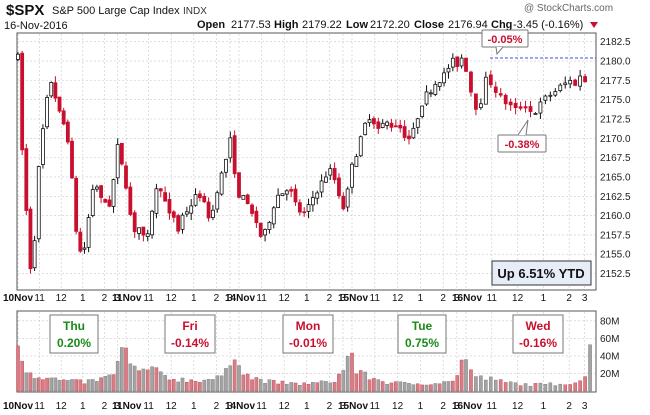  I want to click on day-pct-mon: -0.01%, so click(308, 343).